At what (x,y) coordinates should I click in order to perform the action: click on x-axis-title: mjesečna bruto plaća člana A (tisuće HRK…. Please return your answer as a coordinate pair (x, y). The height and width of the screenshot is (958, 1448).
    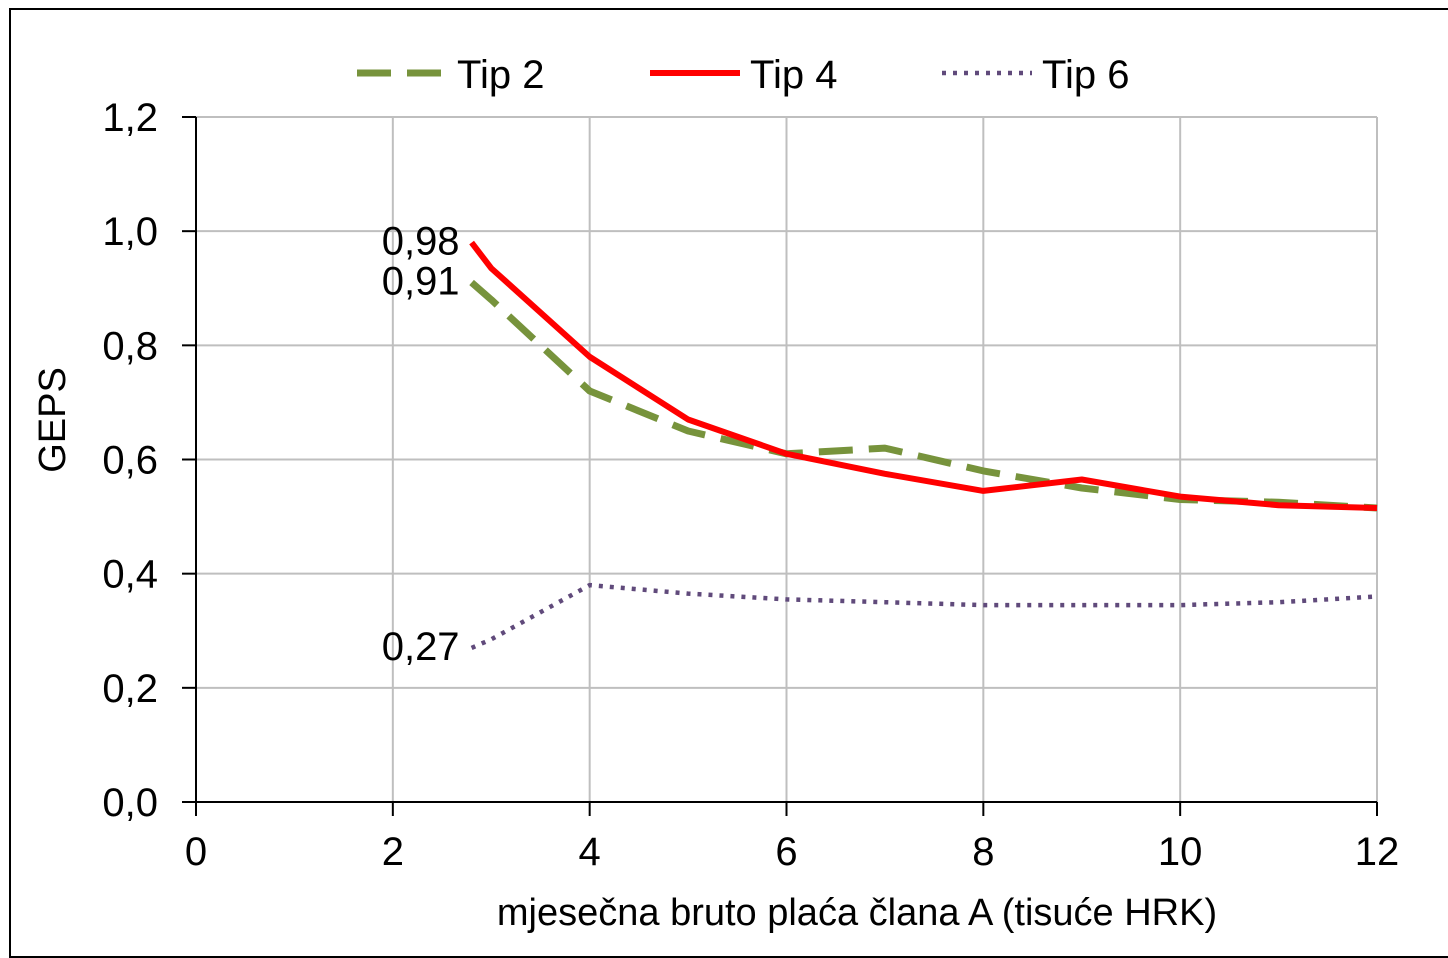
    Looking at the image, I should click on (857, 913).